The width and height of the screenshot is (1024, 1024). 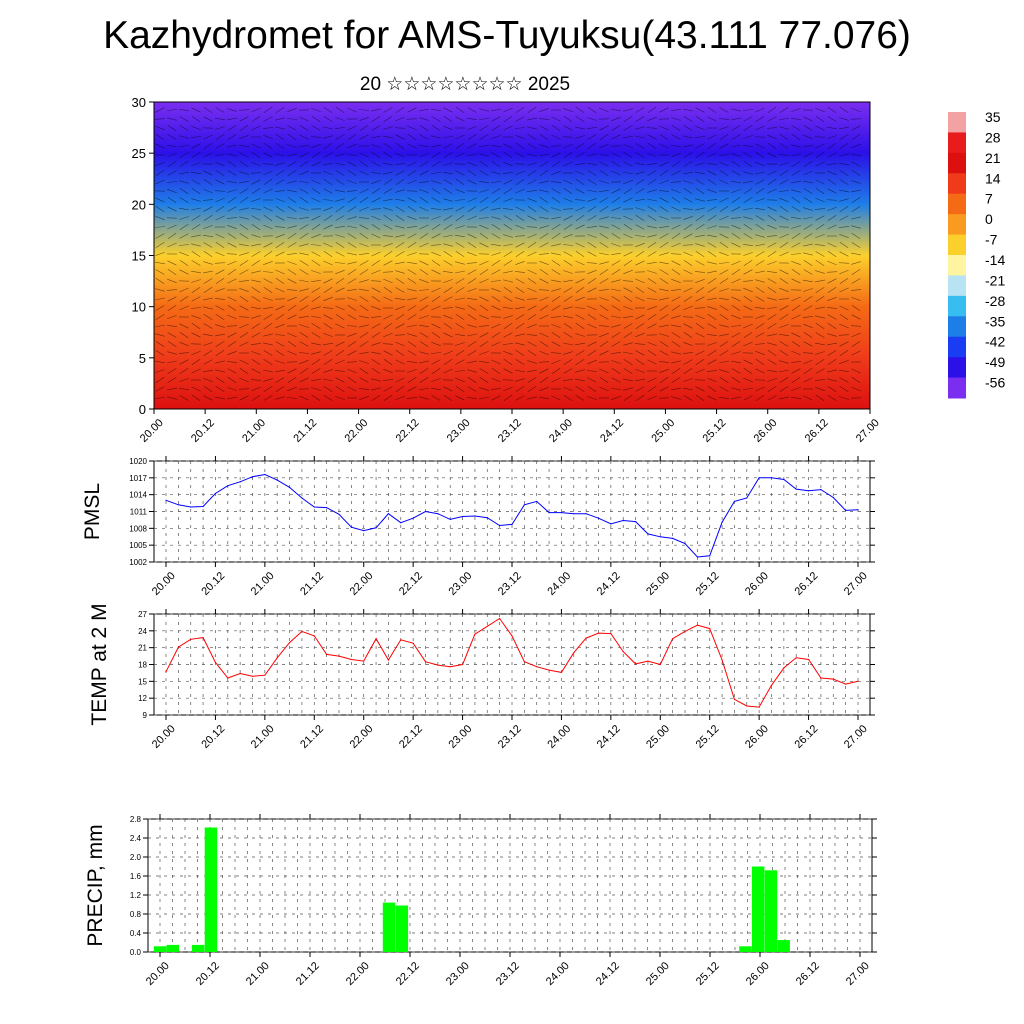 I want to click on colorbar-label: 7, so click(x=989, y=199).